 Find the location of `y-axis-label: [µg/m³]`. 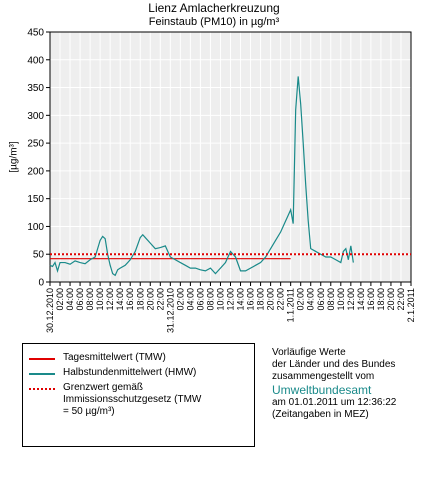

y-axis-label: [µg/m³] is located at coordinates (14, 157).